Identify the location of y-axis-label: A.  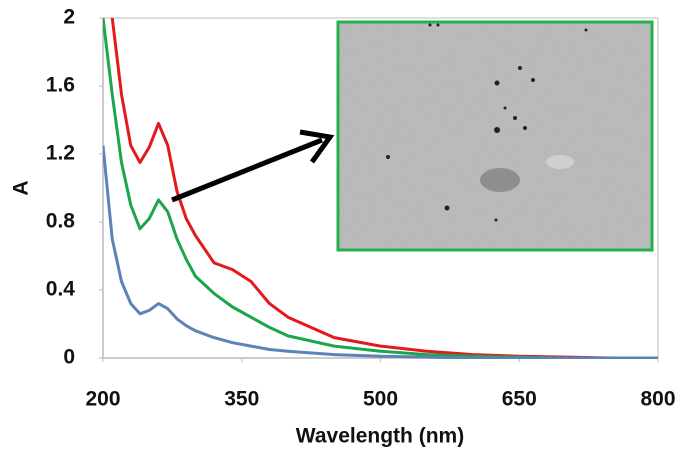
(21, 187).